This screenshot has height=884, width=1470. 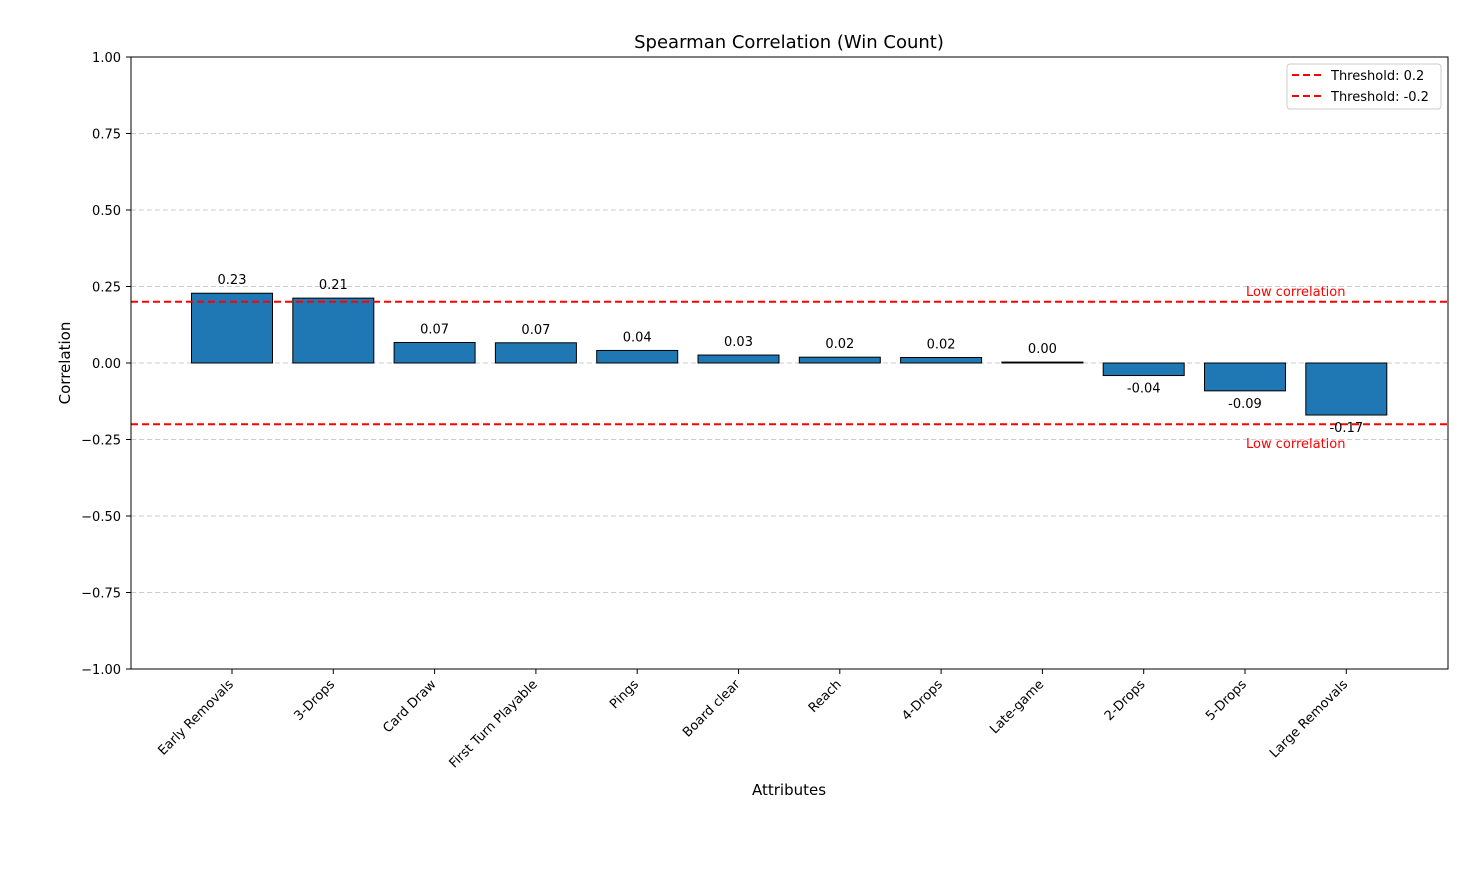 I want to click on bar-value-label: -0.17, so click(x=1346, y=428).